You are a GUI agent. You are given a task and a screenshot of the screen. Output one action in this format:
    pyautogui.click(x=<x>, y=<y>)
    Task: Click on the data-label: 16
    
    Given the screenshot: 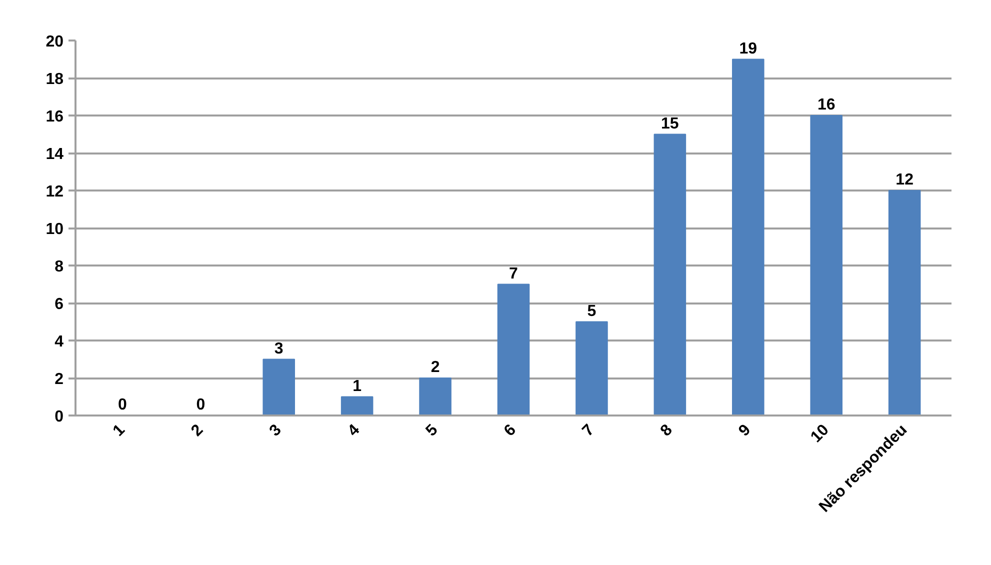 What is the action you would take?
    pyautogui.click(x=826, y=105)
    